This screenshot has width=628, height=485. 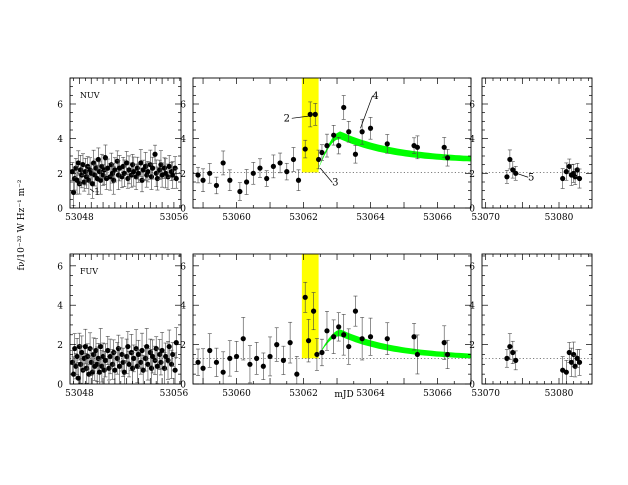 I want to click on y-tick-label: 2, so click(x=183, y=346).